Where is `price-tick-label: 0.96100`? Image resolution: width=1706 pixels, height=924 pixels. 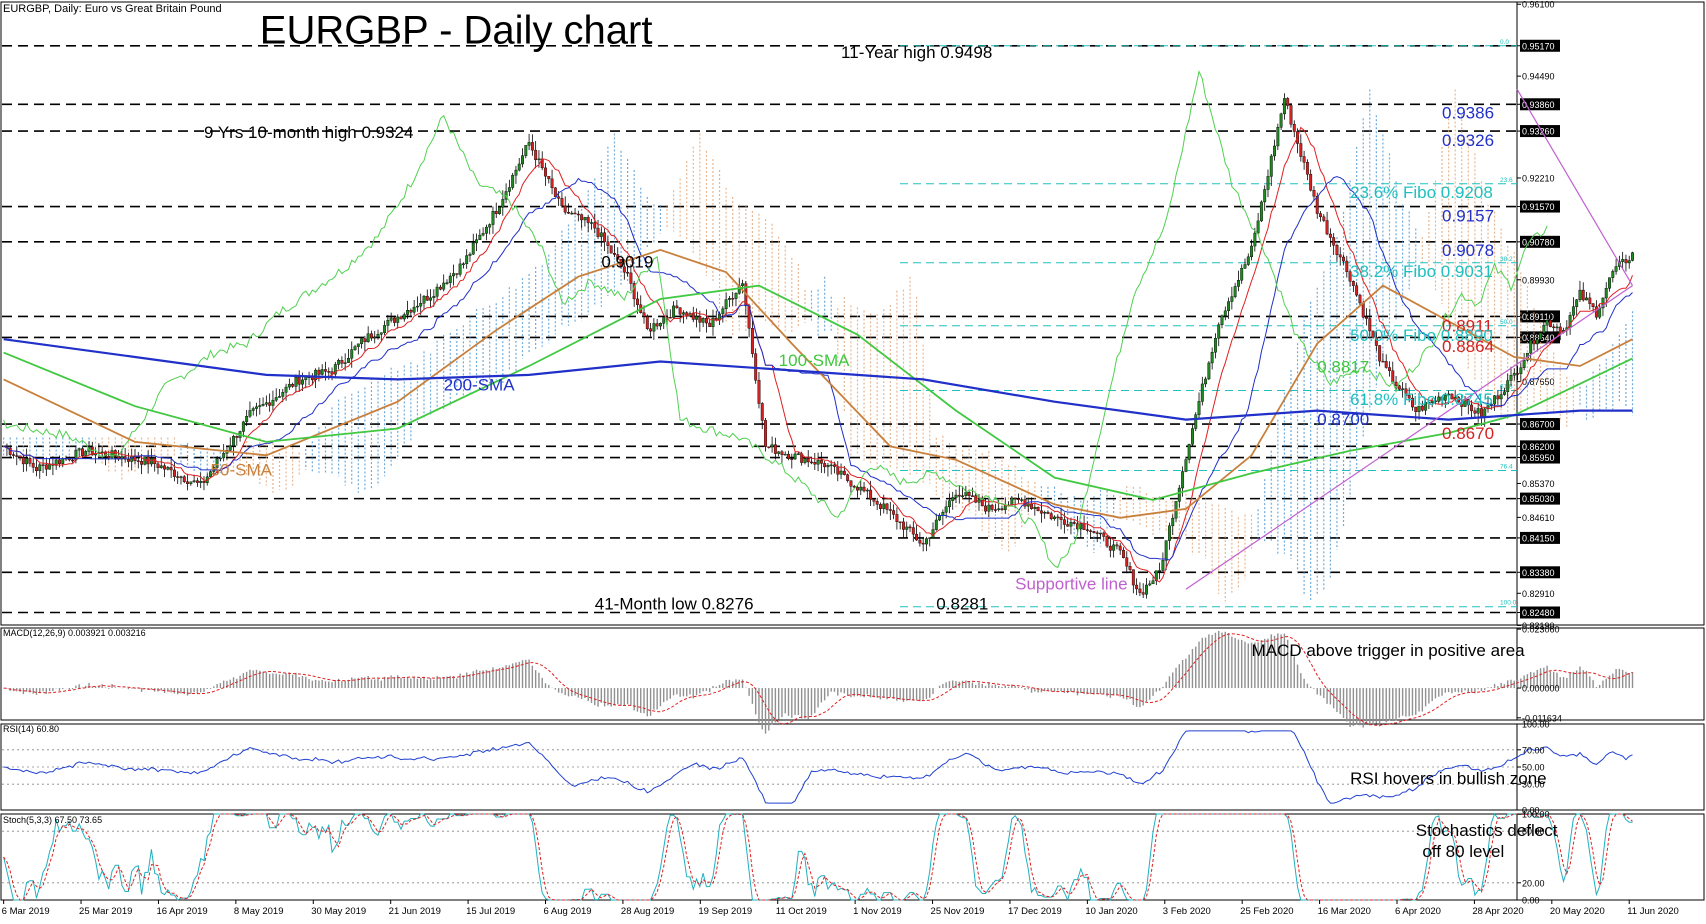 price-tick-label: 0.96100 is located at coordinates (1538, 5).